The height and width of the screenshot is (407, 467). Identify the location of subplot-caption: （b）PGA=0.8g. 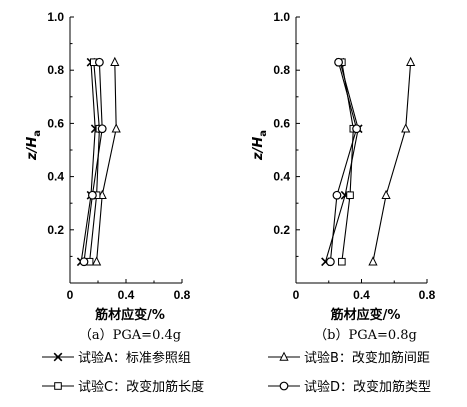
(365, 335).